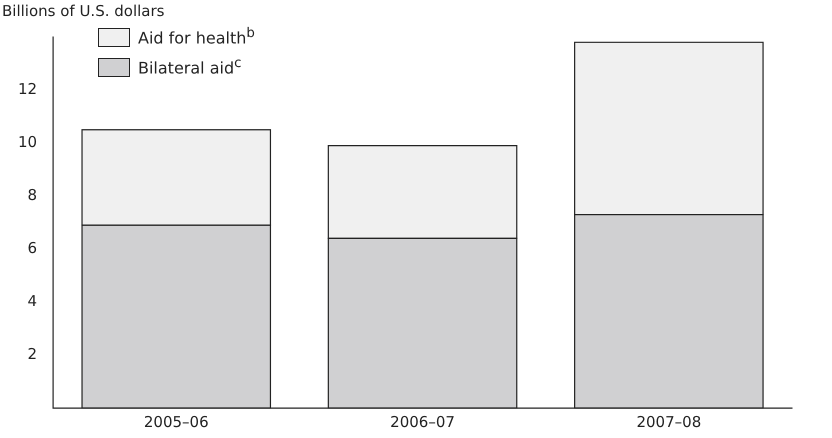  What do you see at coordinates (422, 421) in the screenshot?
I see `x-tick-label: 2006–07` at bounding box center [422, 421].